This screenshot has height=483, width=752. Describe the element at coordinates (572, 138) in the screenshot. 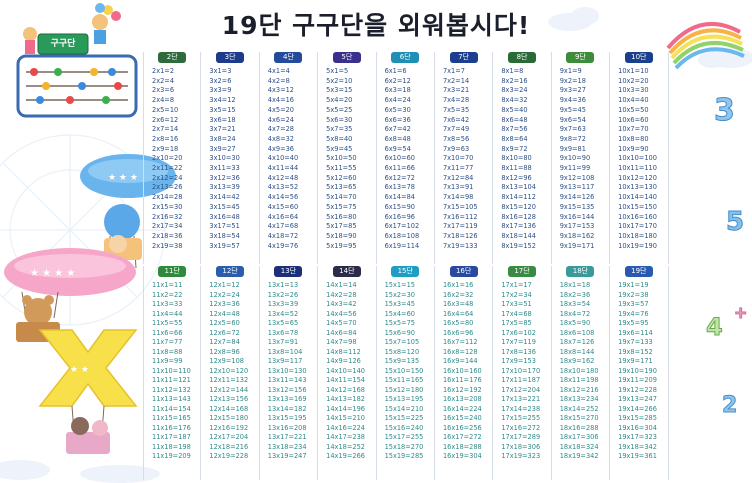

I see `table-line: 9x8=72` at that location.